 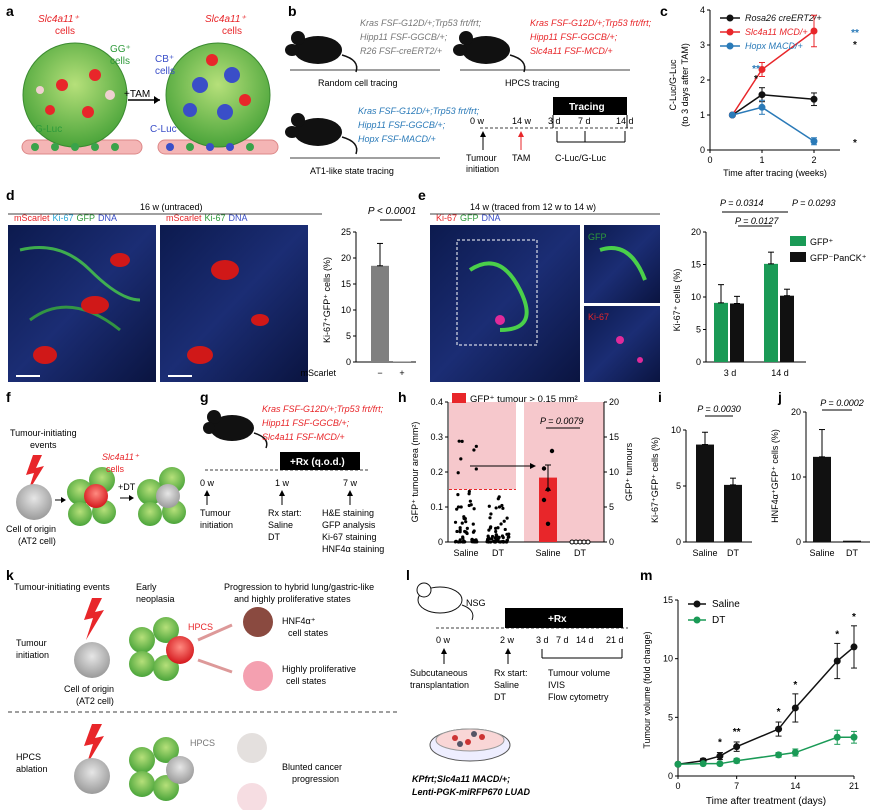 I want to click on f-cell-origin, so click(x=34, y=502).